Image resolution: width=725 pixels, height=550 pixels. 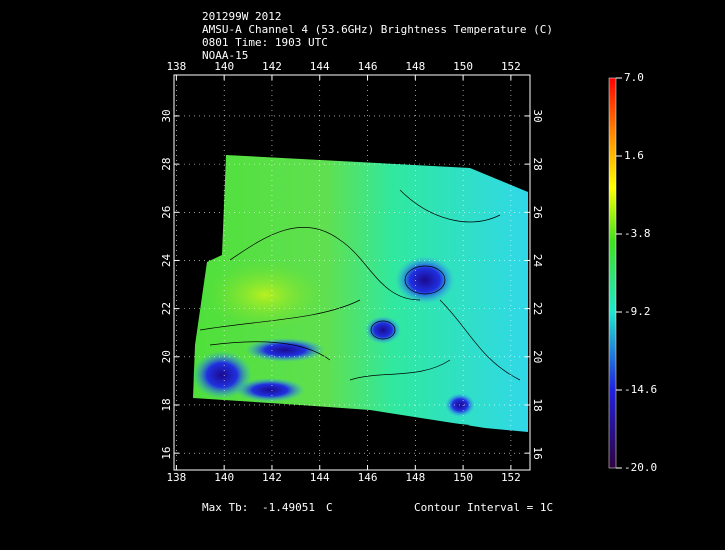 What do you see at coordinates (637, 233) in the screenshot?
I see `colorbar-label: -3.8` at bounding box center [637, 233].